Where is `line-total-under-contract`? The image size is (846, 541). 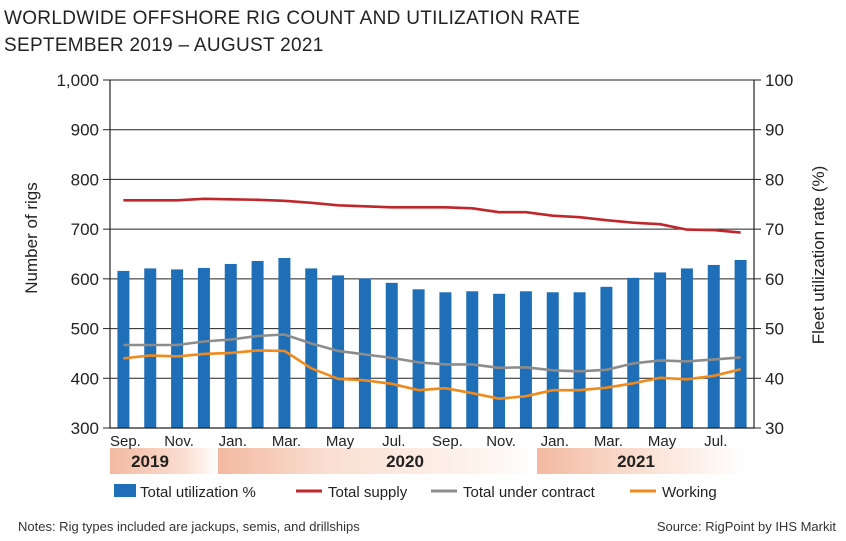 line-total-under-contract is located at coordinates (432, 353).